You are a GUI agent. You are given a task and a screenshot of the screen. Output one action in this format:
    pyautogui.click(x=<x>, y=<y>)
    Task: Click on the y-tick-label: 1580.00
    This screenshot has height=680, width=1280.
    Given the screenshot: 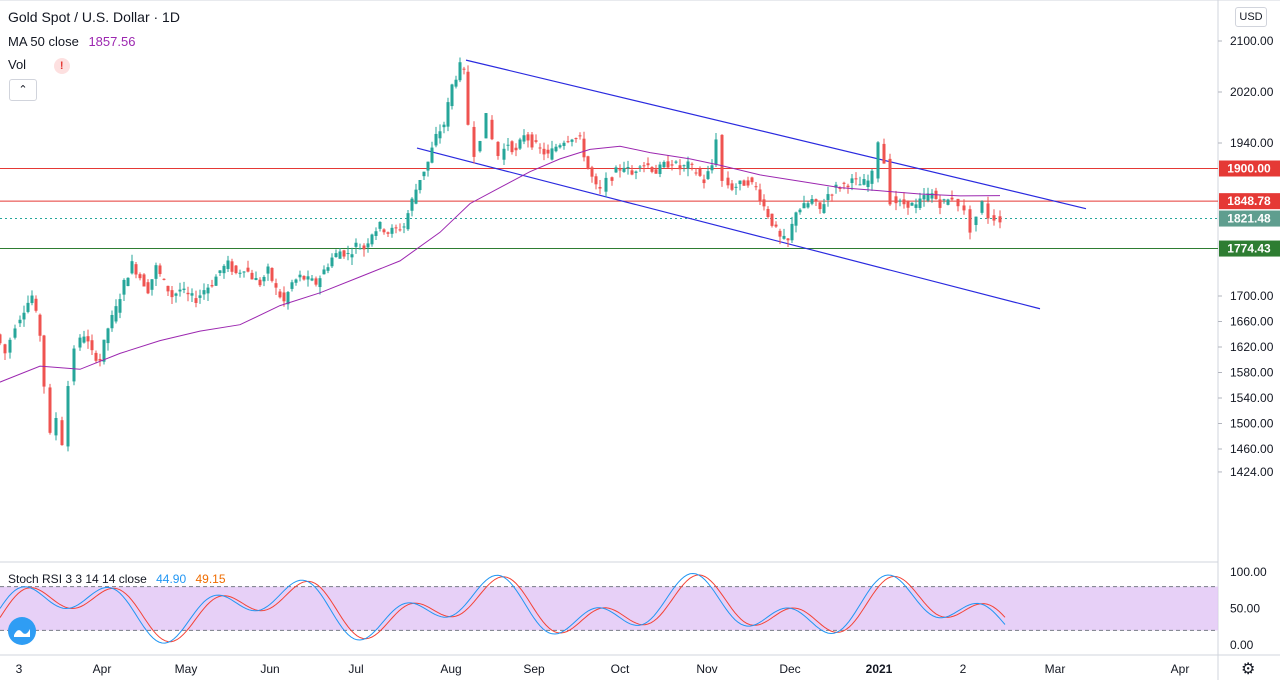 What is the action you would take?
    pyautogui.click(x=1252, y=373)
    